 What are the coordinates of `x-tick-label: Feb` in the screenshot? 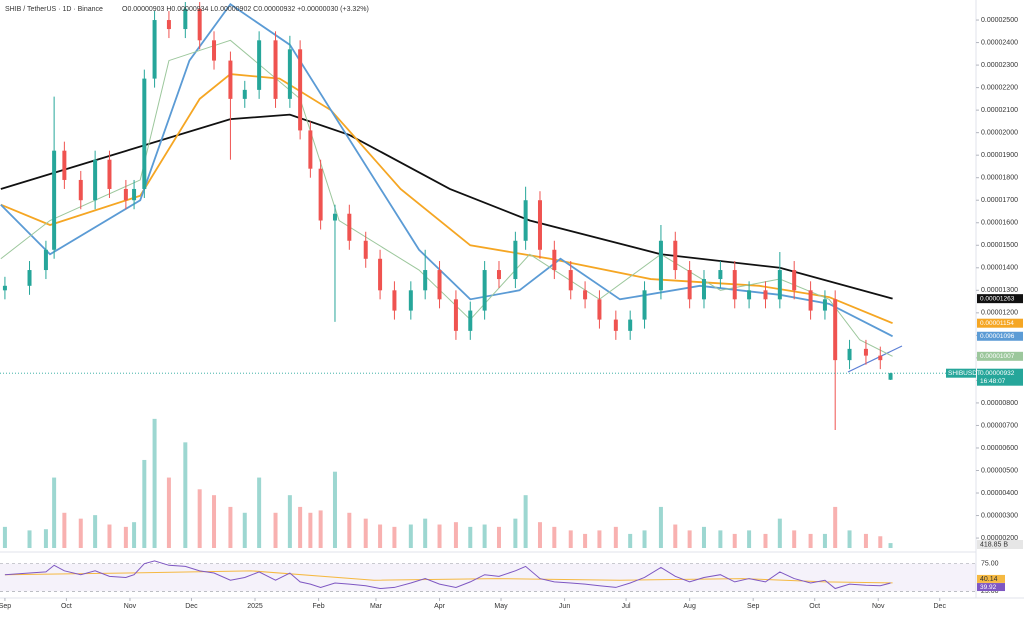 It's located at (319, 606).